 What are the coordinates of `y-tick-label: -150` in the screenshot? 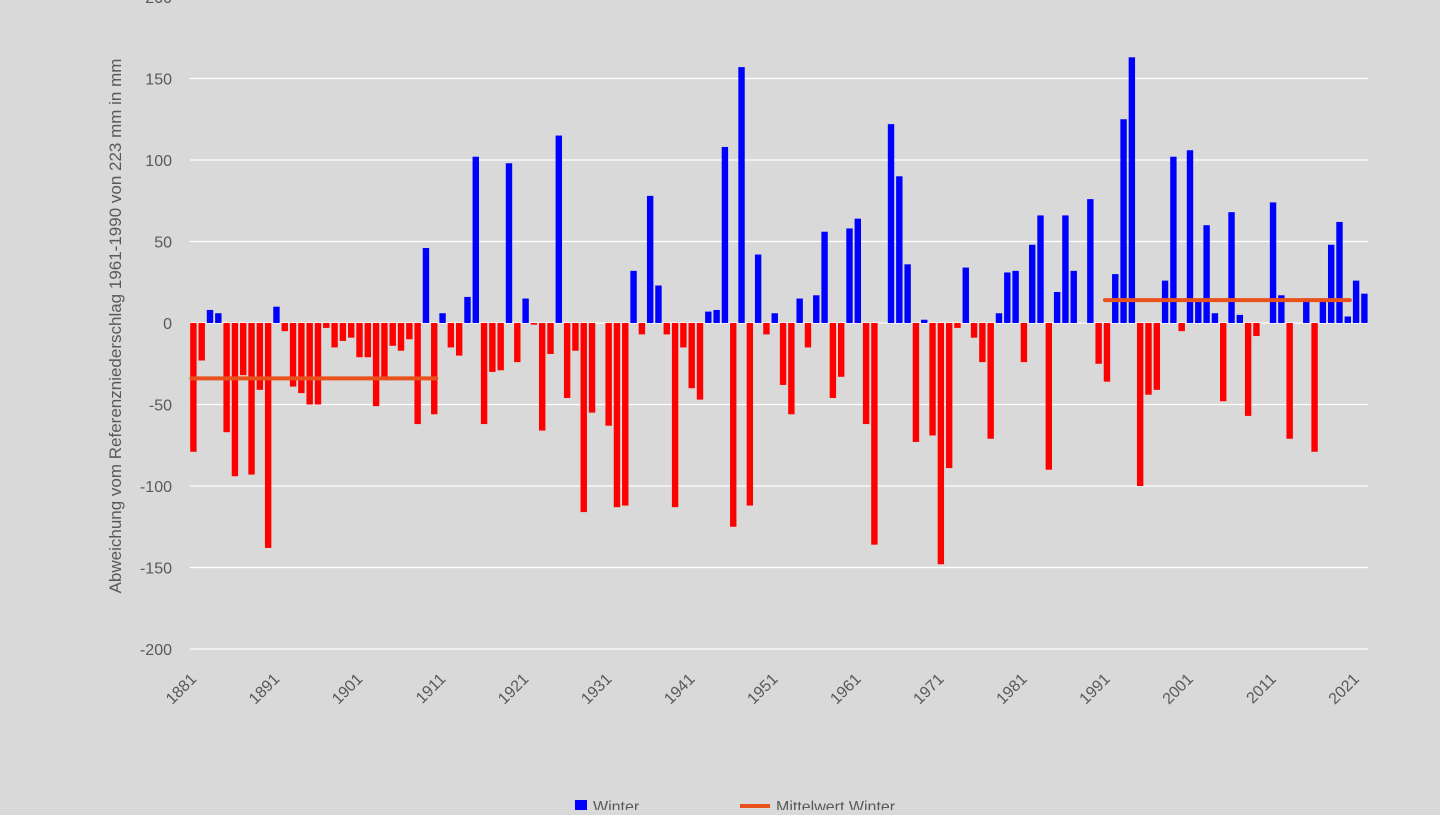 It's located at (156, 569).